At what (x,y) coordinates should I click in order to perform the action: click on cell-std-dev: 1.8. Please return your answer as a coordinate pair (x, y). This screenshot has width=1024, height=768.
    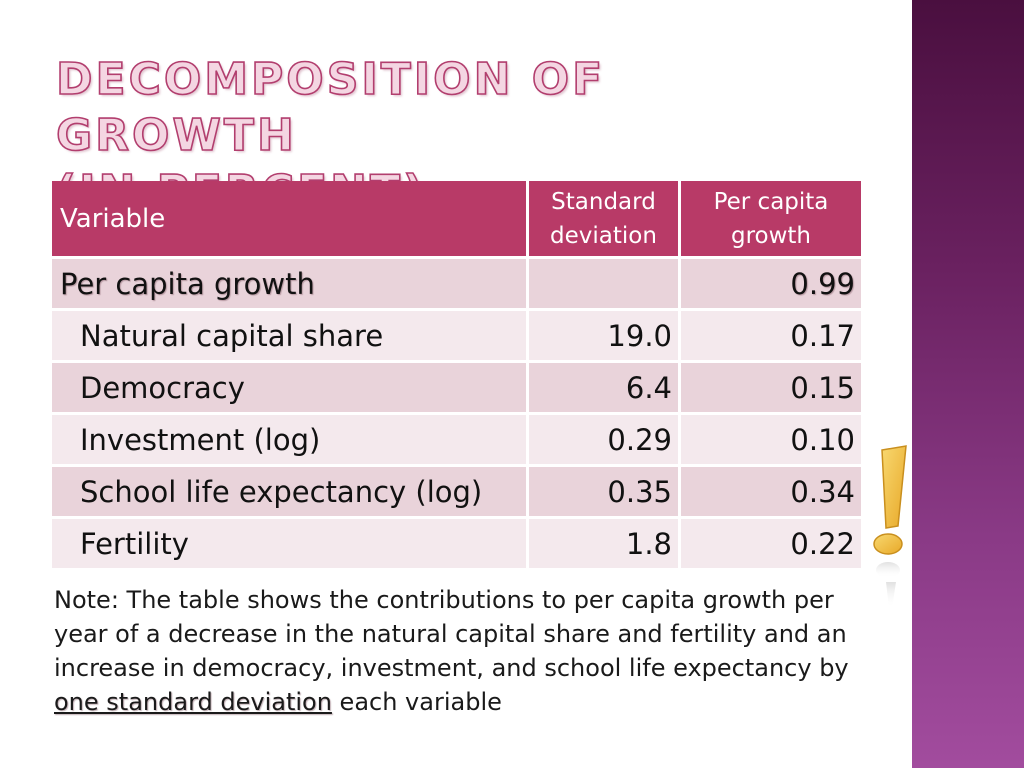
    Looking at the image, I should click on (605, 545).